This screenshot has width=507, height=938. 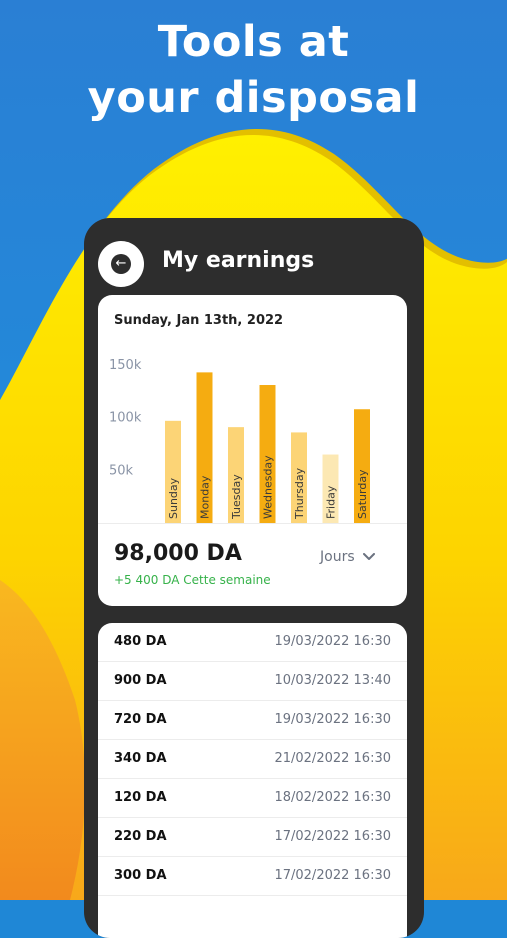 I want to click on transaction-row: 220 DA 17/02/2022 16:30, so click(x=252, y=837).